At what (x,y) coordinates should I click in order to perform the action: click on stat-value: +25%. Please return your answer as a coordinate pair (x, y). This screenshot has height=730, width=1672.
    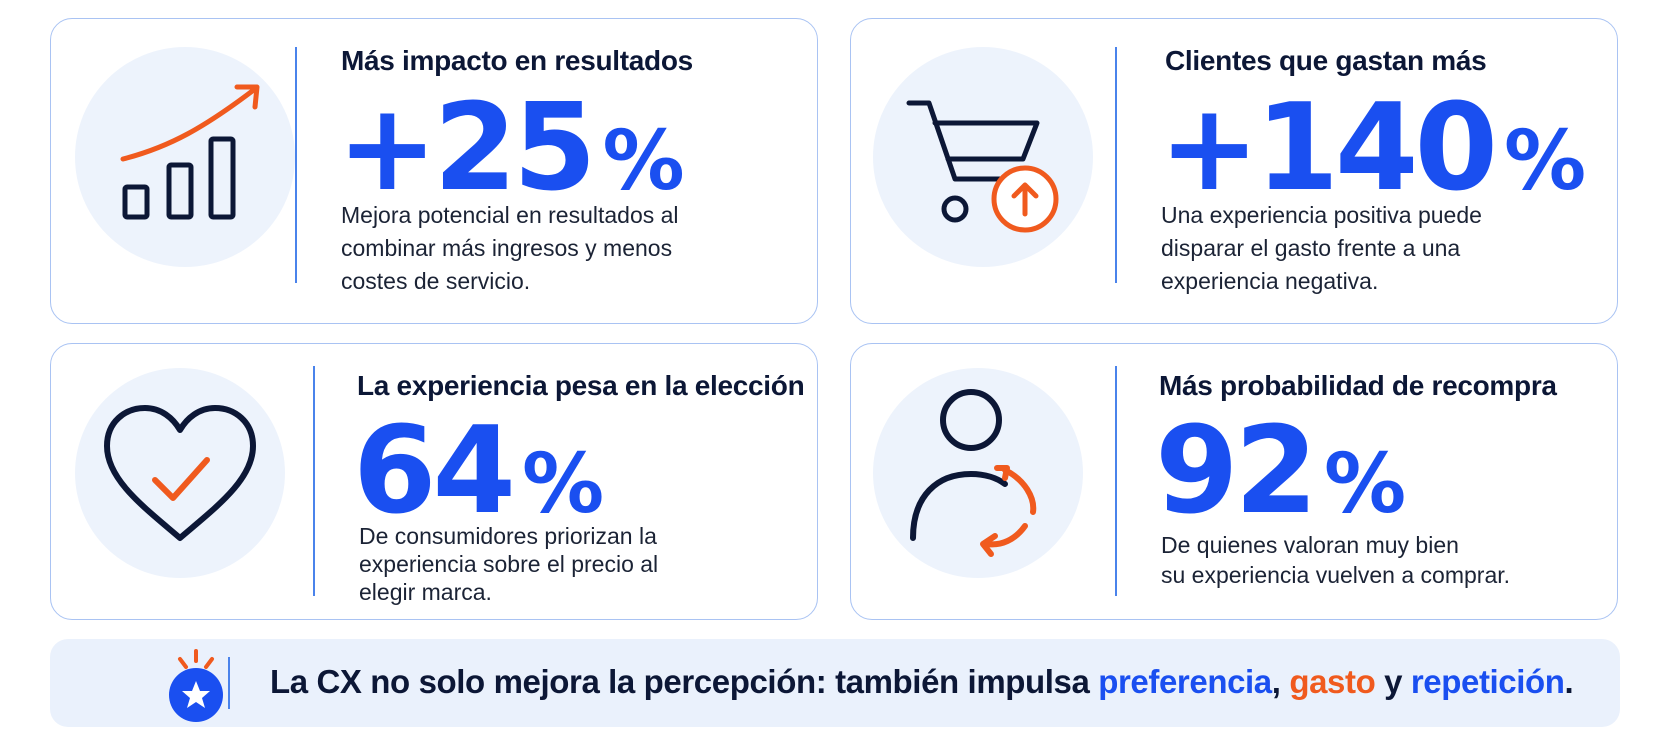
    Looking at the image, I should click on (511, 149).